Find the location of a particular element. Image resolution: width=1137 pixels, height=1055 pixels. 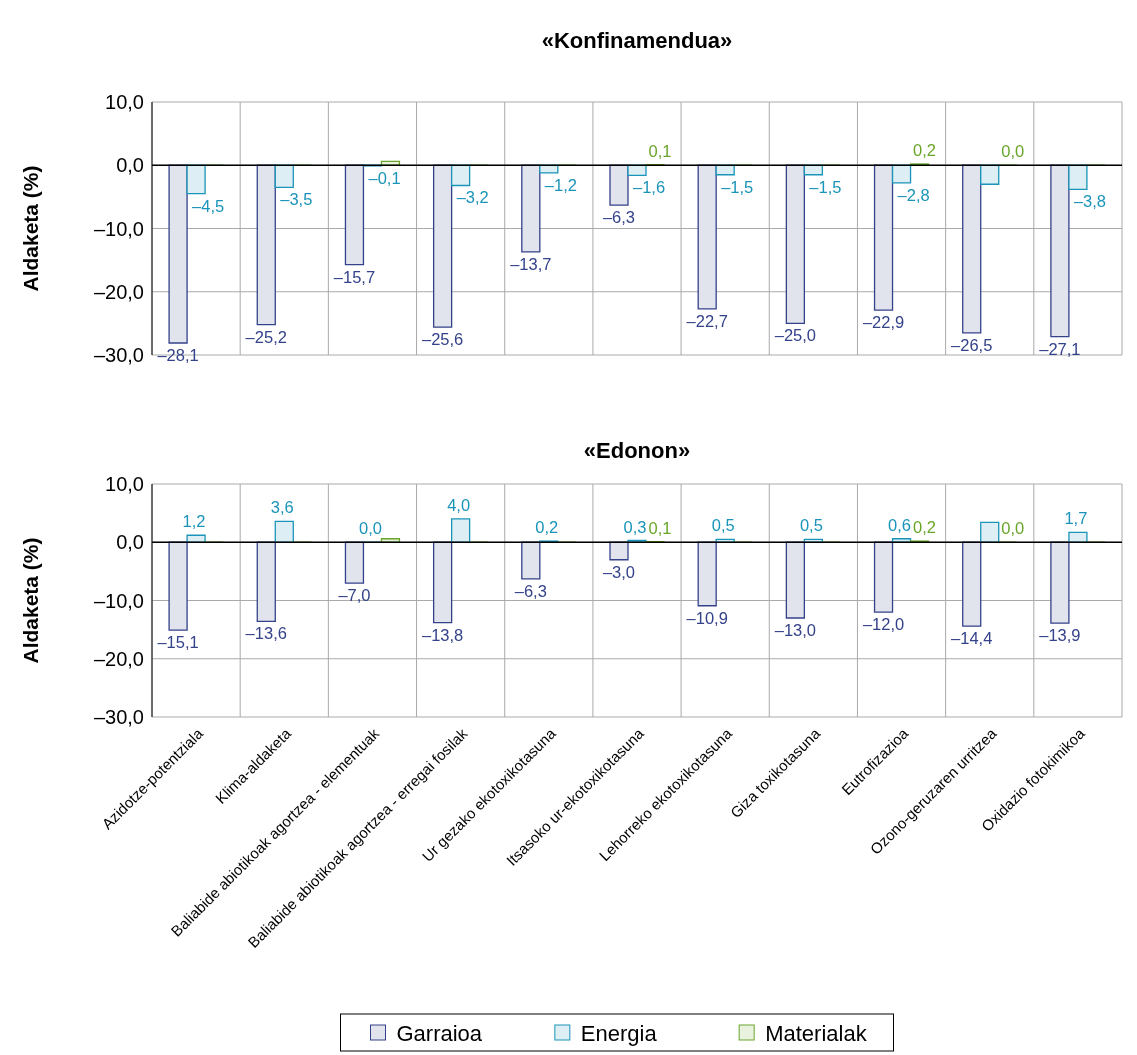

data-label: –22,7 is located at coordinates (707, 320).